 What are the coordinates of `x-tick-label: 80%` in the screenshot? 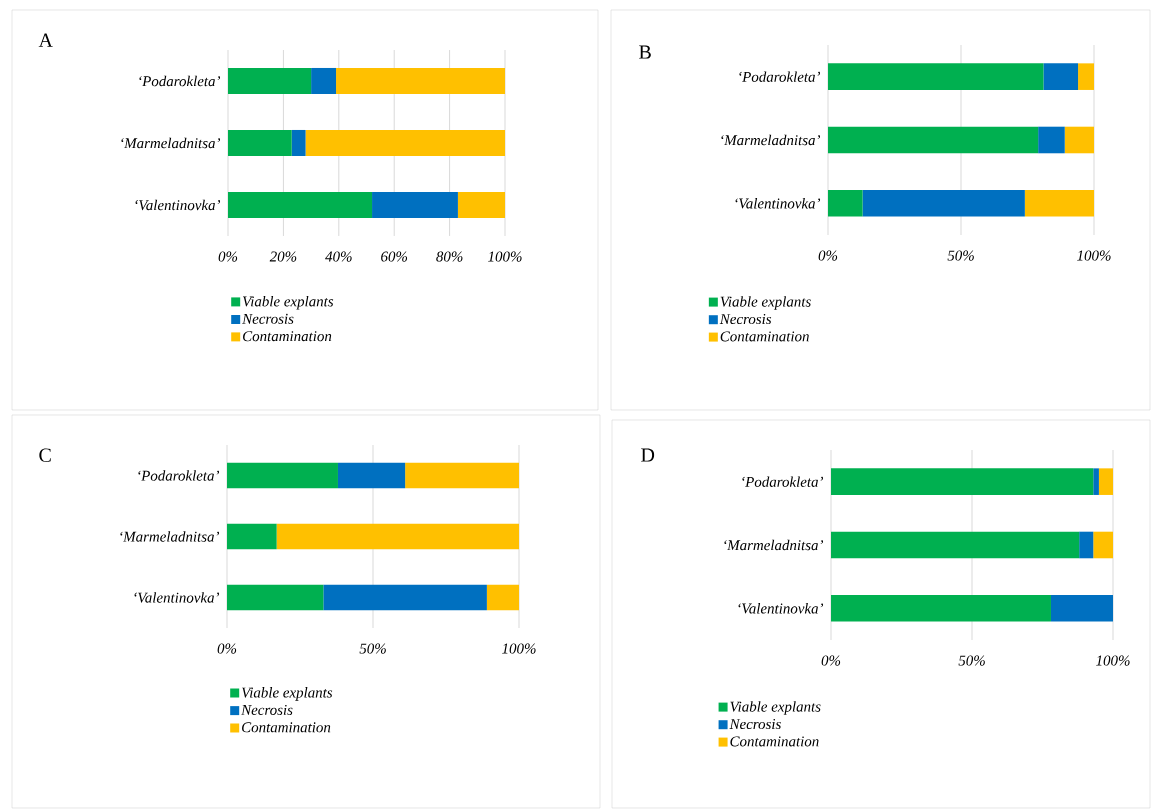 It's located at (449, 256).